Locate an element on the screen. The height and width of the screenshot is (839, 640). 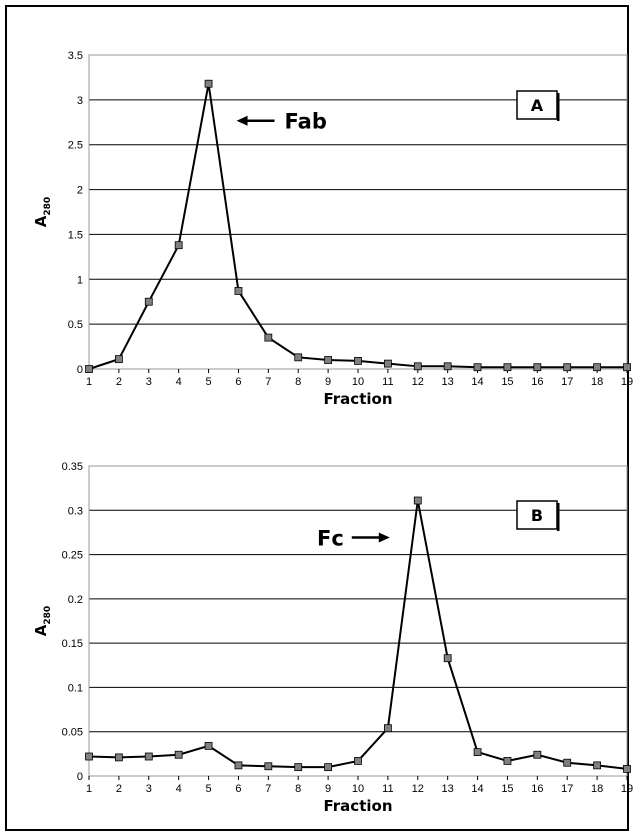
chart-a-x-tick-label: 14 is located at coordinates (477, 382).